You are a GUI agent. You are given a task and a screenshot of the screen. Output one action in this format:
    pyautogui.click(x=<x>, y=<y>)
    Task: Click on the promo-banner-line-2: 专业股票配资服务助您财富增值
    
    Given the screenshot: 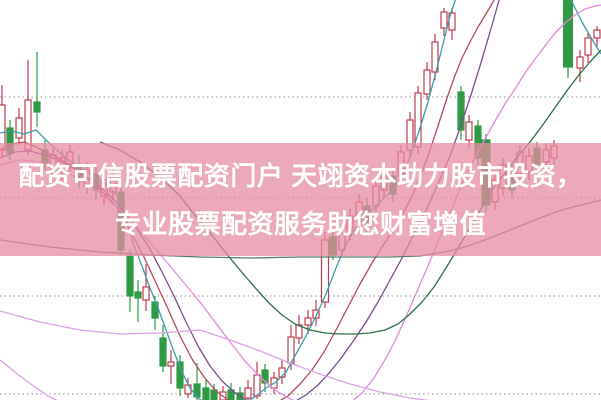 What is the action you would take?
    pyautogui.click(x=300, y=223)
    